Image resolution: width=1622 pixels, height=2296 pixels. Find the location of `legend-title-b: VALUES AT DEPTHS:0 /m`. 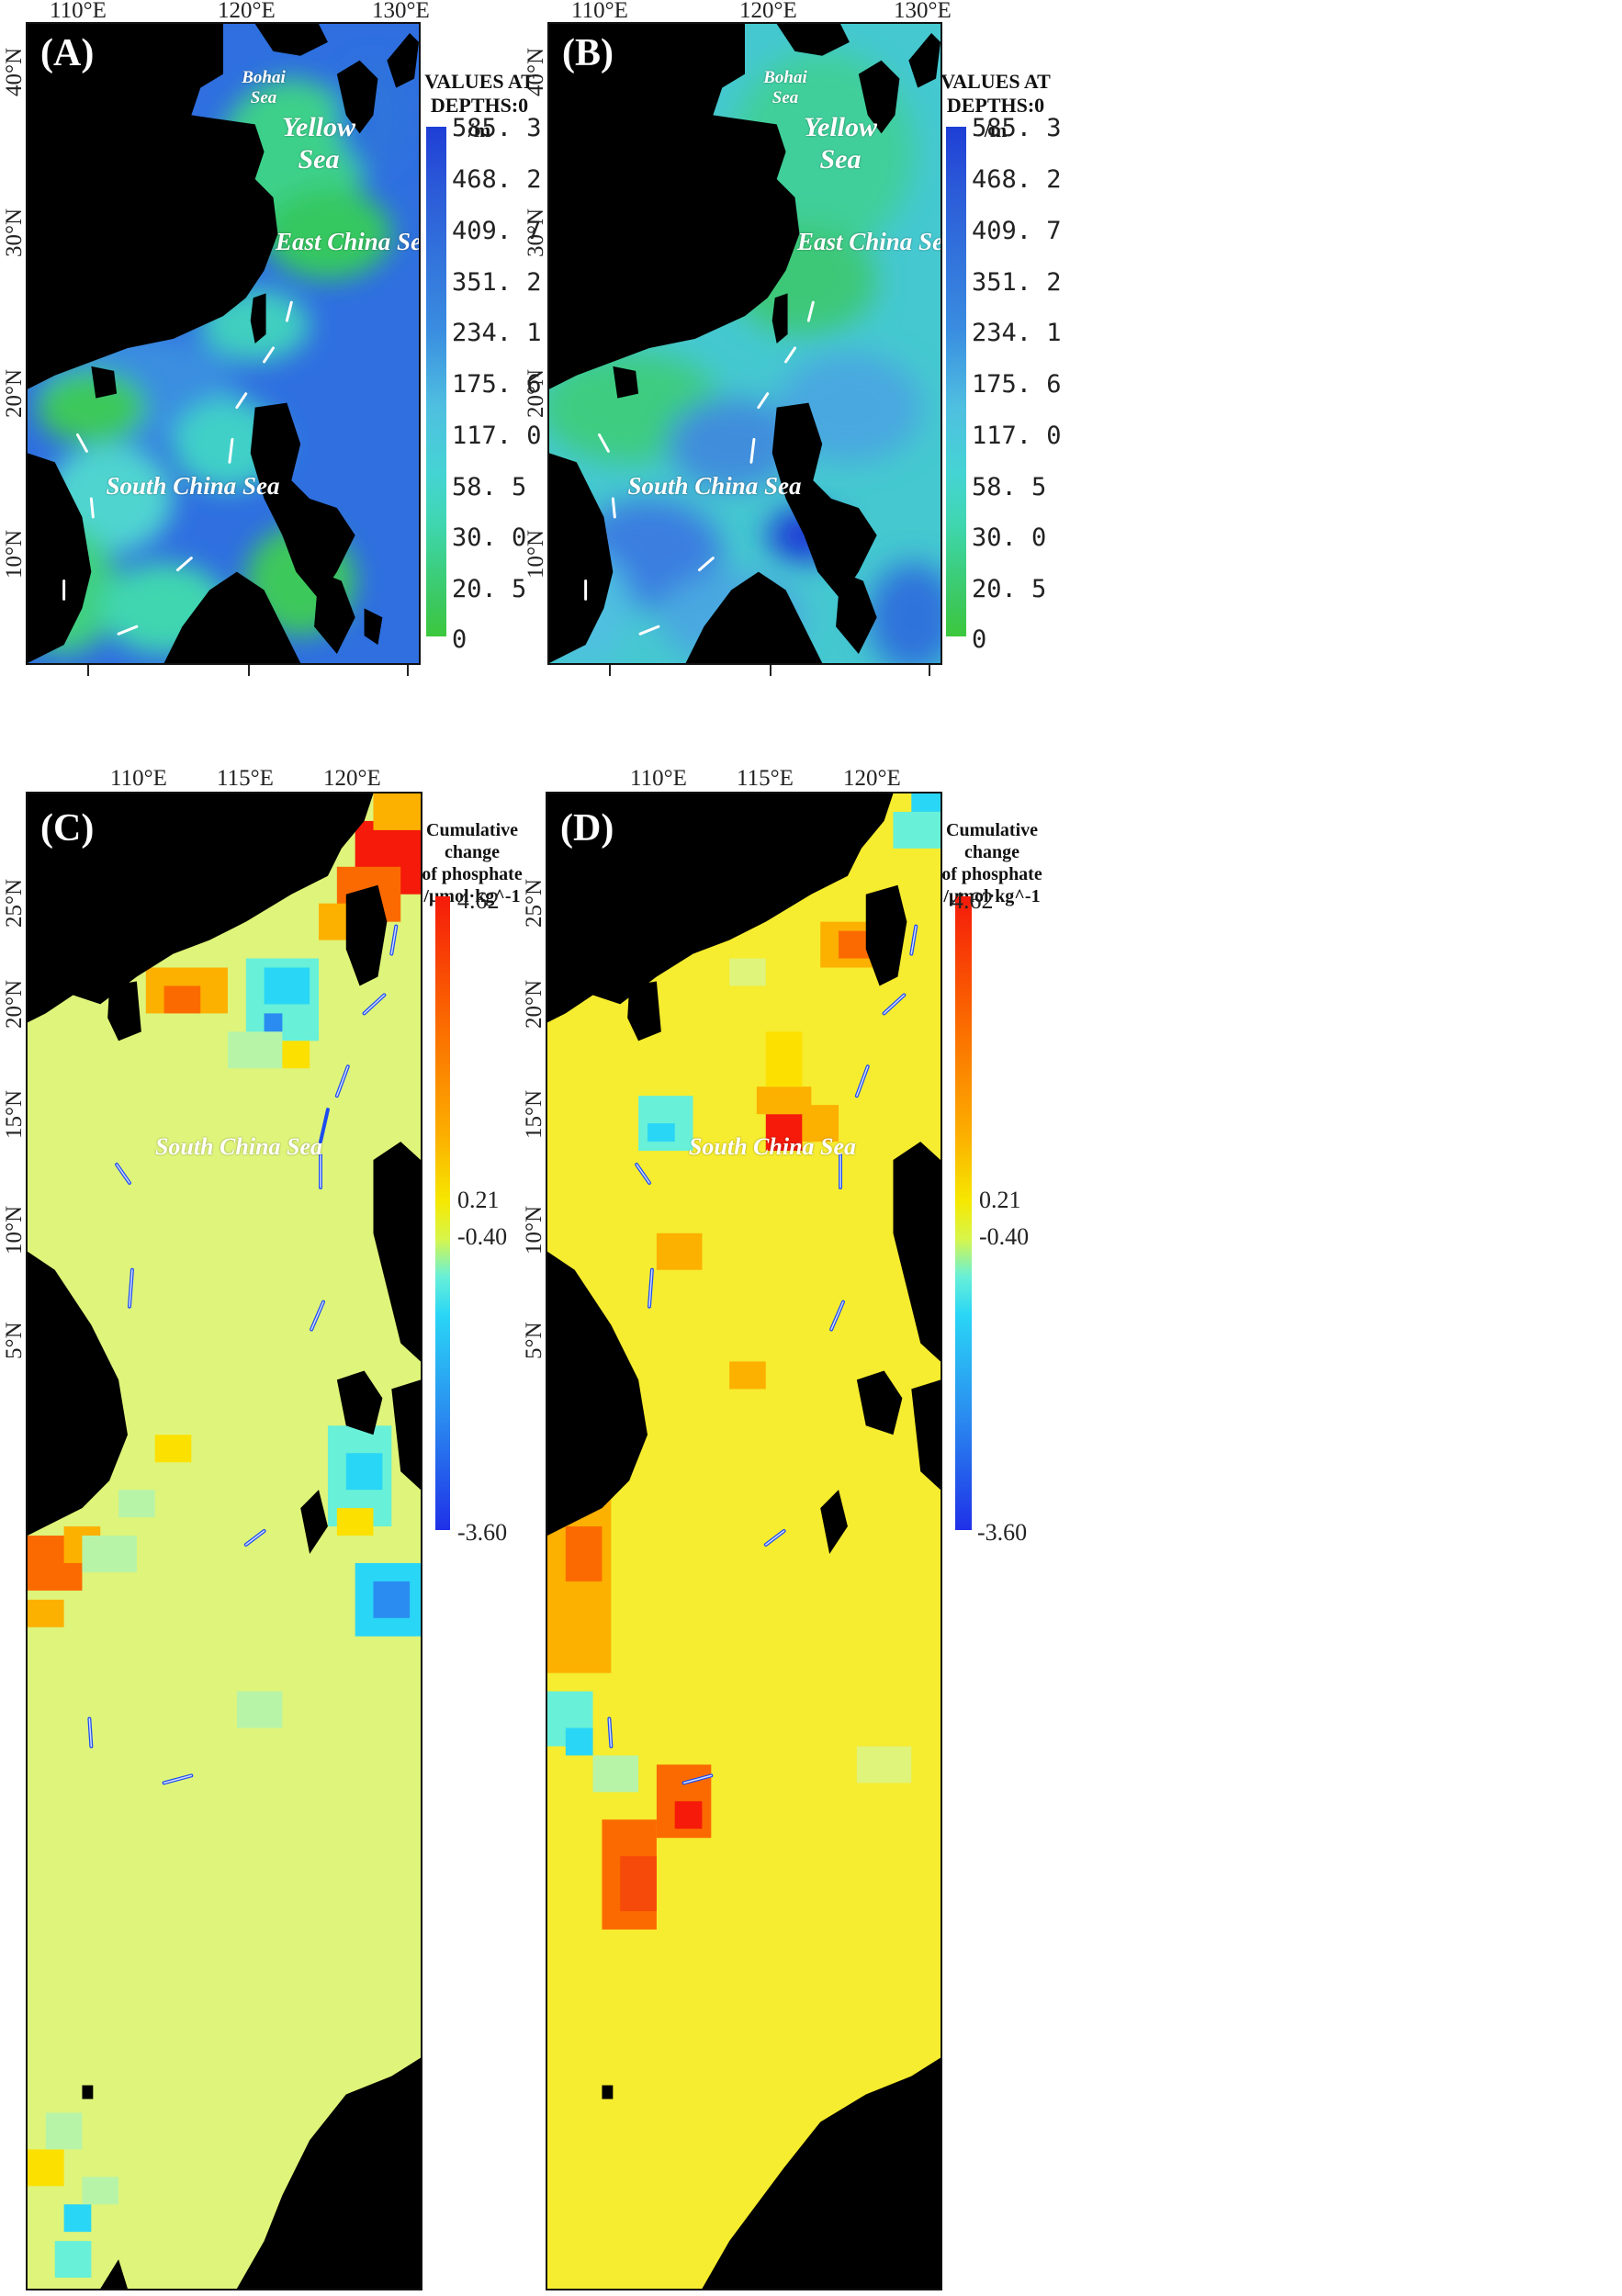

legend-title-b: VALUES AT DEPTHS:0 /m is located at coordinates (996, 106).